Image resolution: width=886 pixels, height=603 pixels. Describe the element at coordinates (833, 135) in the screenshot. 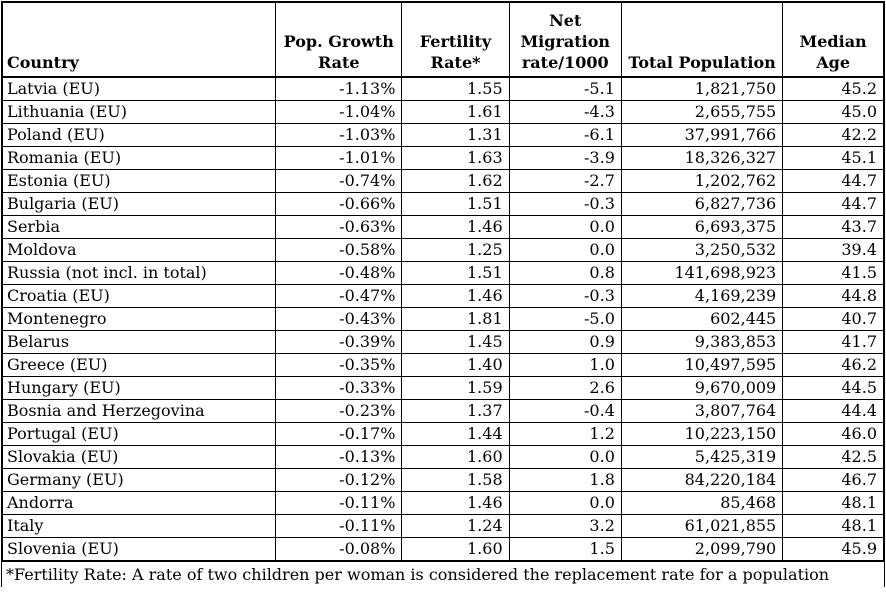

I see `cell-median-age: 42.2` at that location.